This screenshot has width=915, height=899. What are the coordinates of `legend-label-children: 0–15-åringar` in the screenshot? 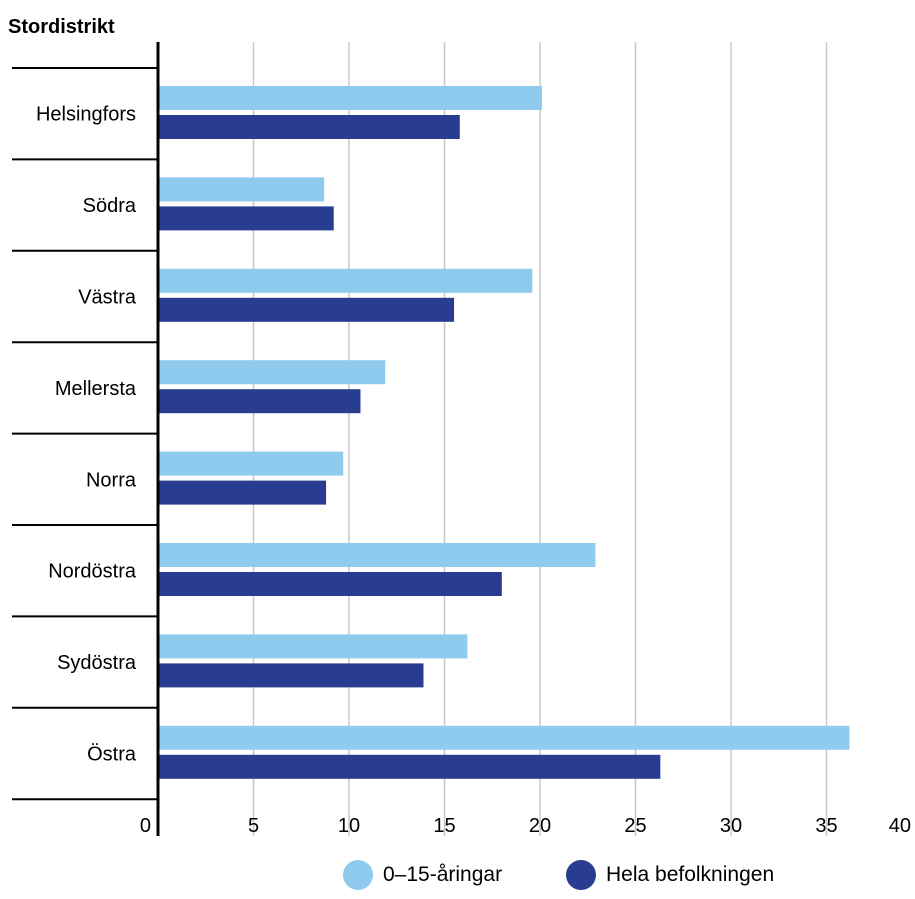 It's located at (443, 874).